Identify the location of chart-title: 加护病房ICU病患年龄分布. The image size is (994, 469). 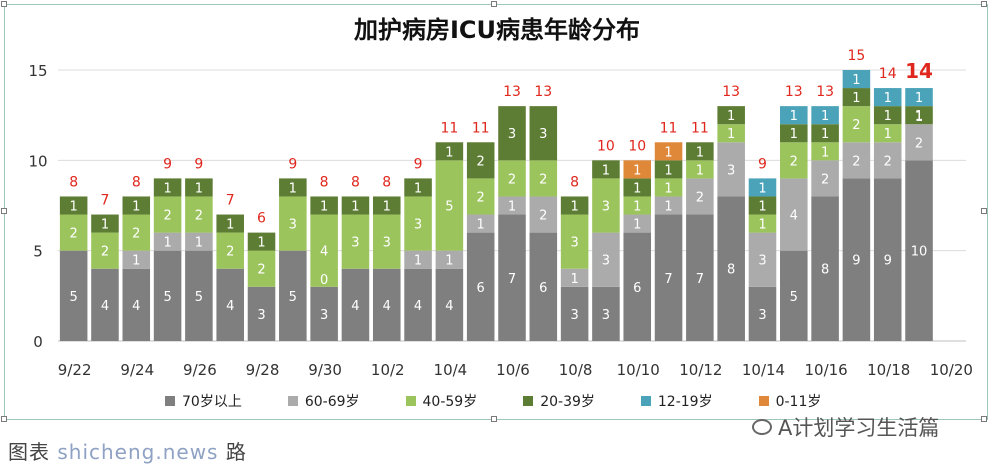
(497, 30).